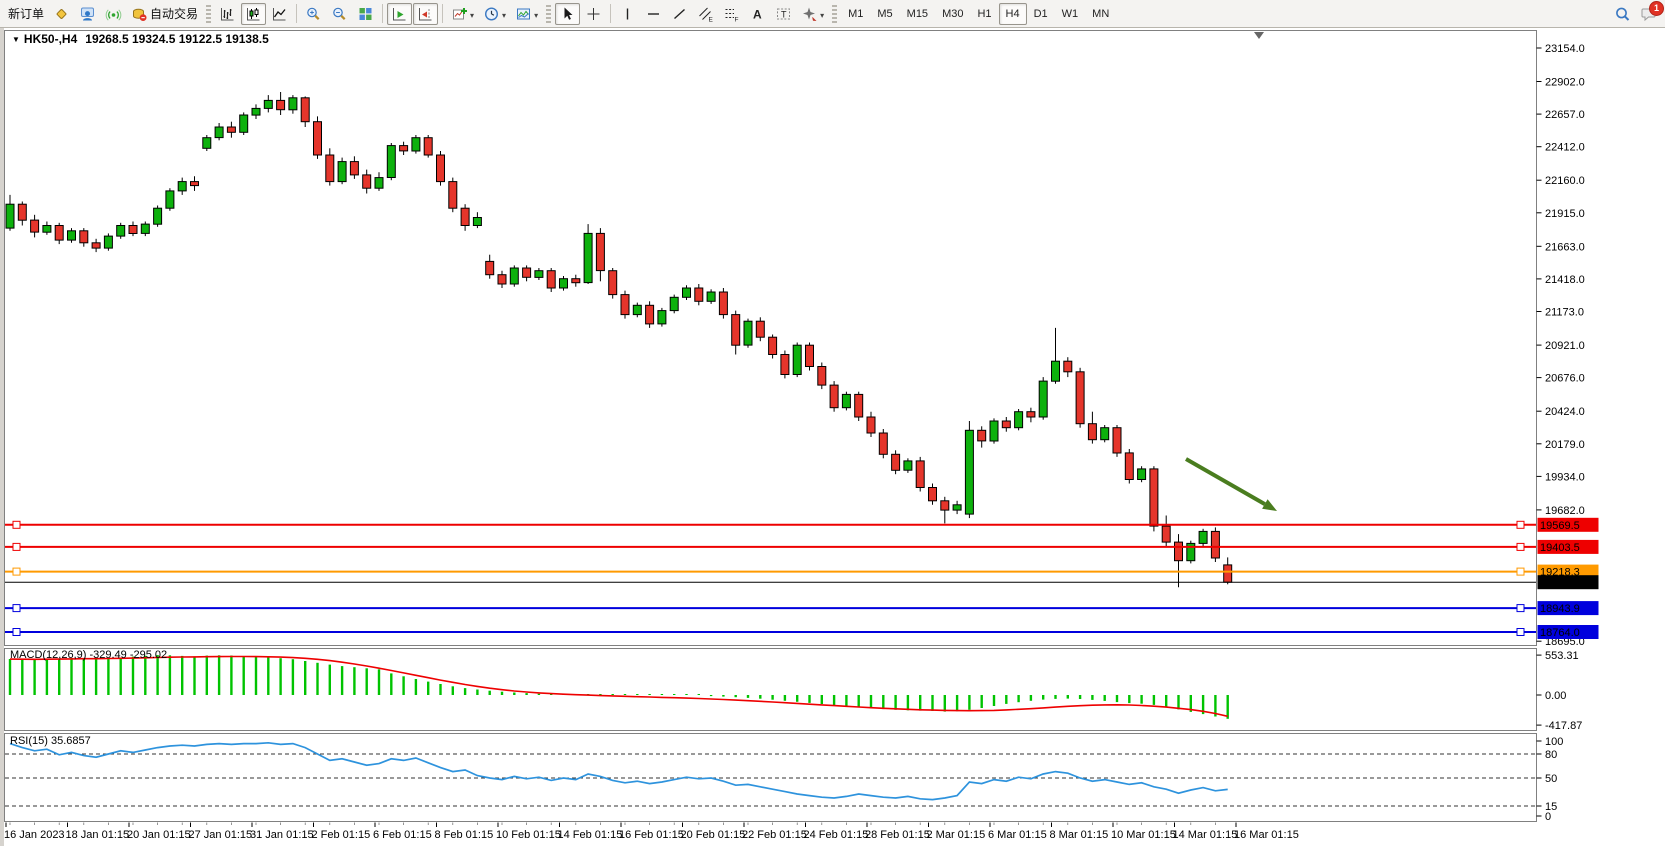  What do you see at coordinates (956, 835) in the screenshot?
I see `date-label: 2 Mar 01:15` at bounding box center [956, 835].